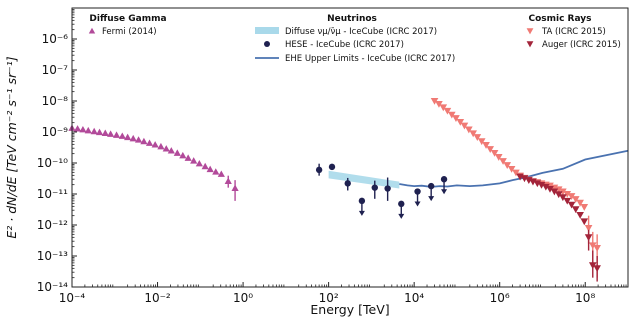 This screenshot has width=638, height=320. What do you see at coordinates (267, 44) in the screenshot?
I see `legend-marker-hese` at bounding box center [267, 44].